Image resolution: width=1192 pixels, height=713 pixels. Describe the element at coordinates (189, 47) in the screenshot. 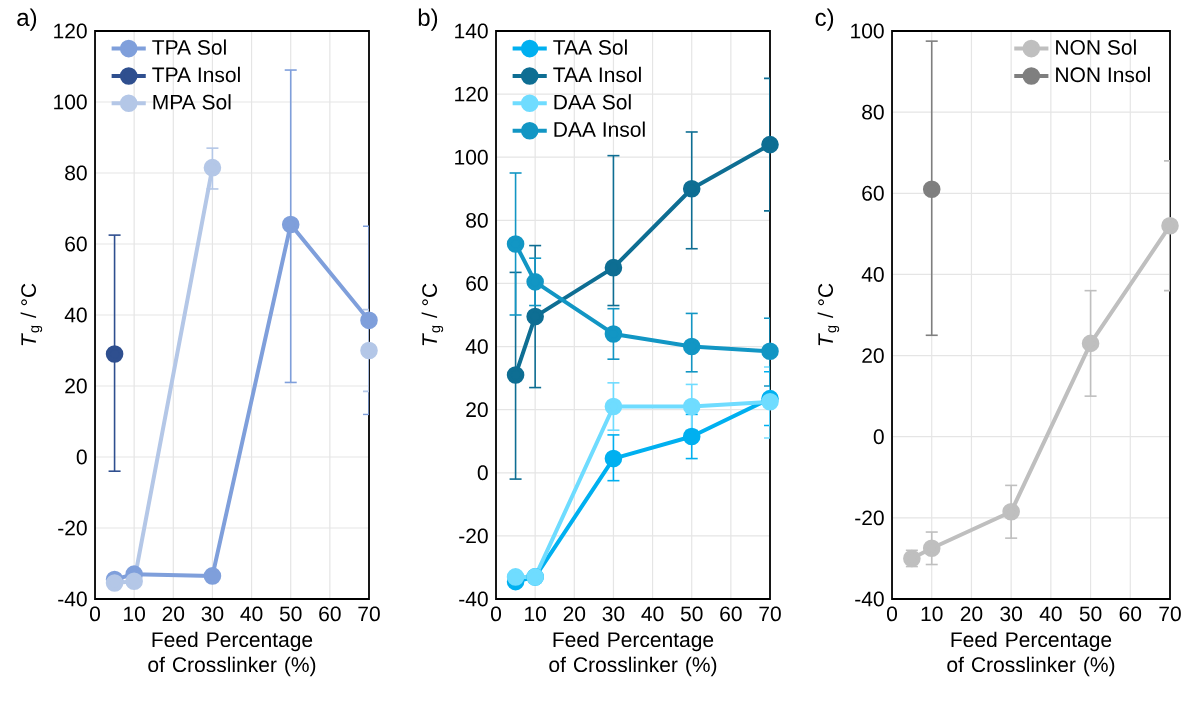

I see `legend-label: TPA Sol` at that location.